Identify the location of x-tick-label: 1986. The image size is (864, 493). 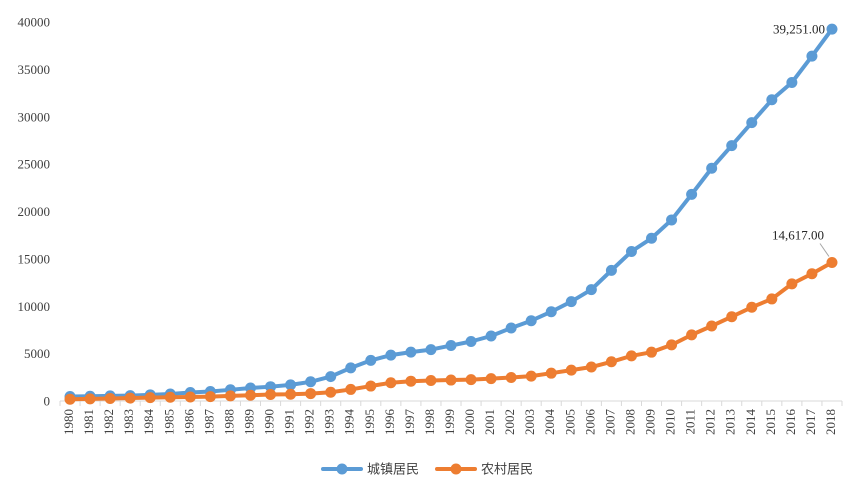
(188, 422).